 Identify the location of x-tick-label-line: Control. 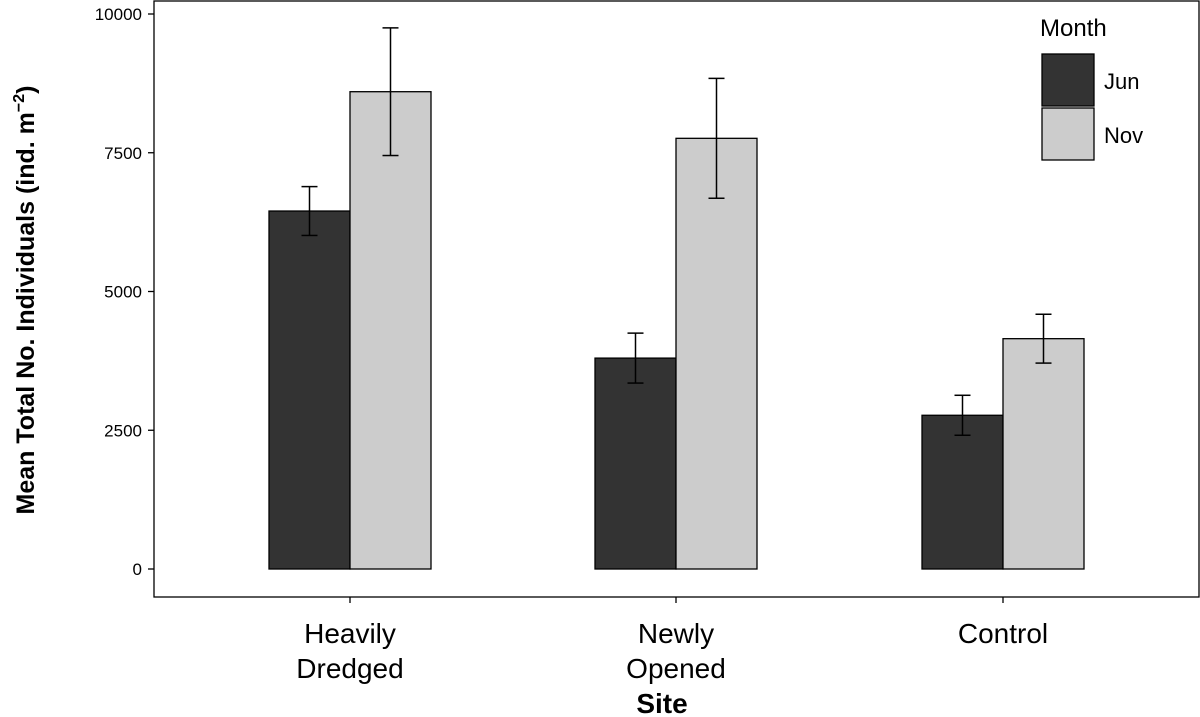
(1003, 633).